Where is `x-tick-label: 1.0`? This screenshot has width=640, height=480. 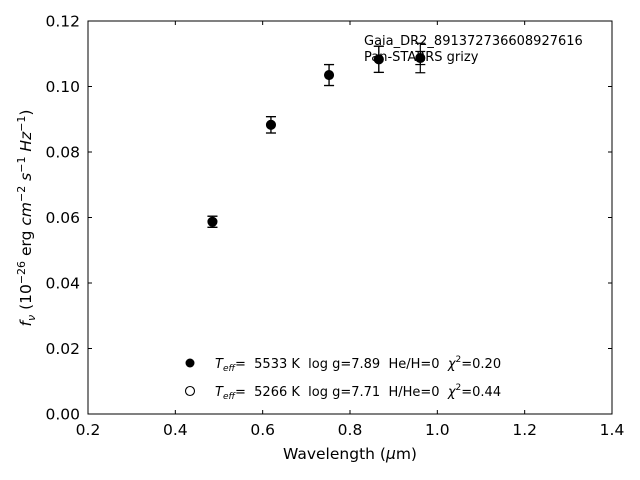 x-tick-label: 1.0 is located at coordinates (437, 430).